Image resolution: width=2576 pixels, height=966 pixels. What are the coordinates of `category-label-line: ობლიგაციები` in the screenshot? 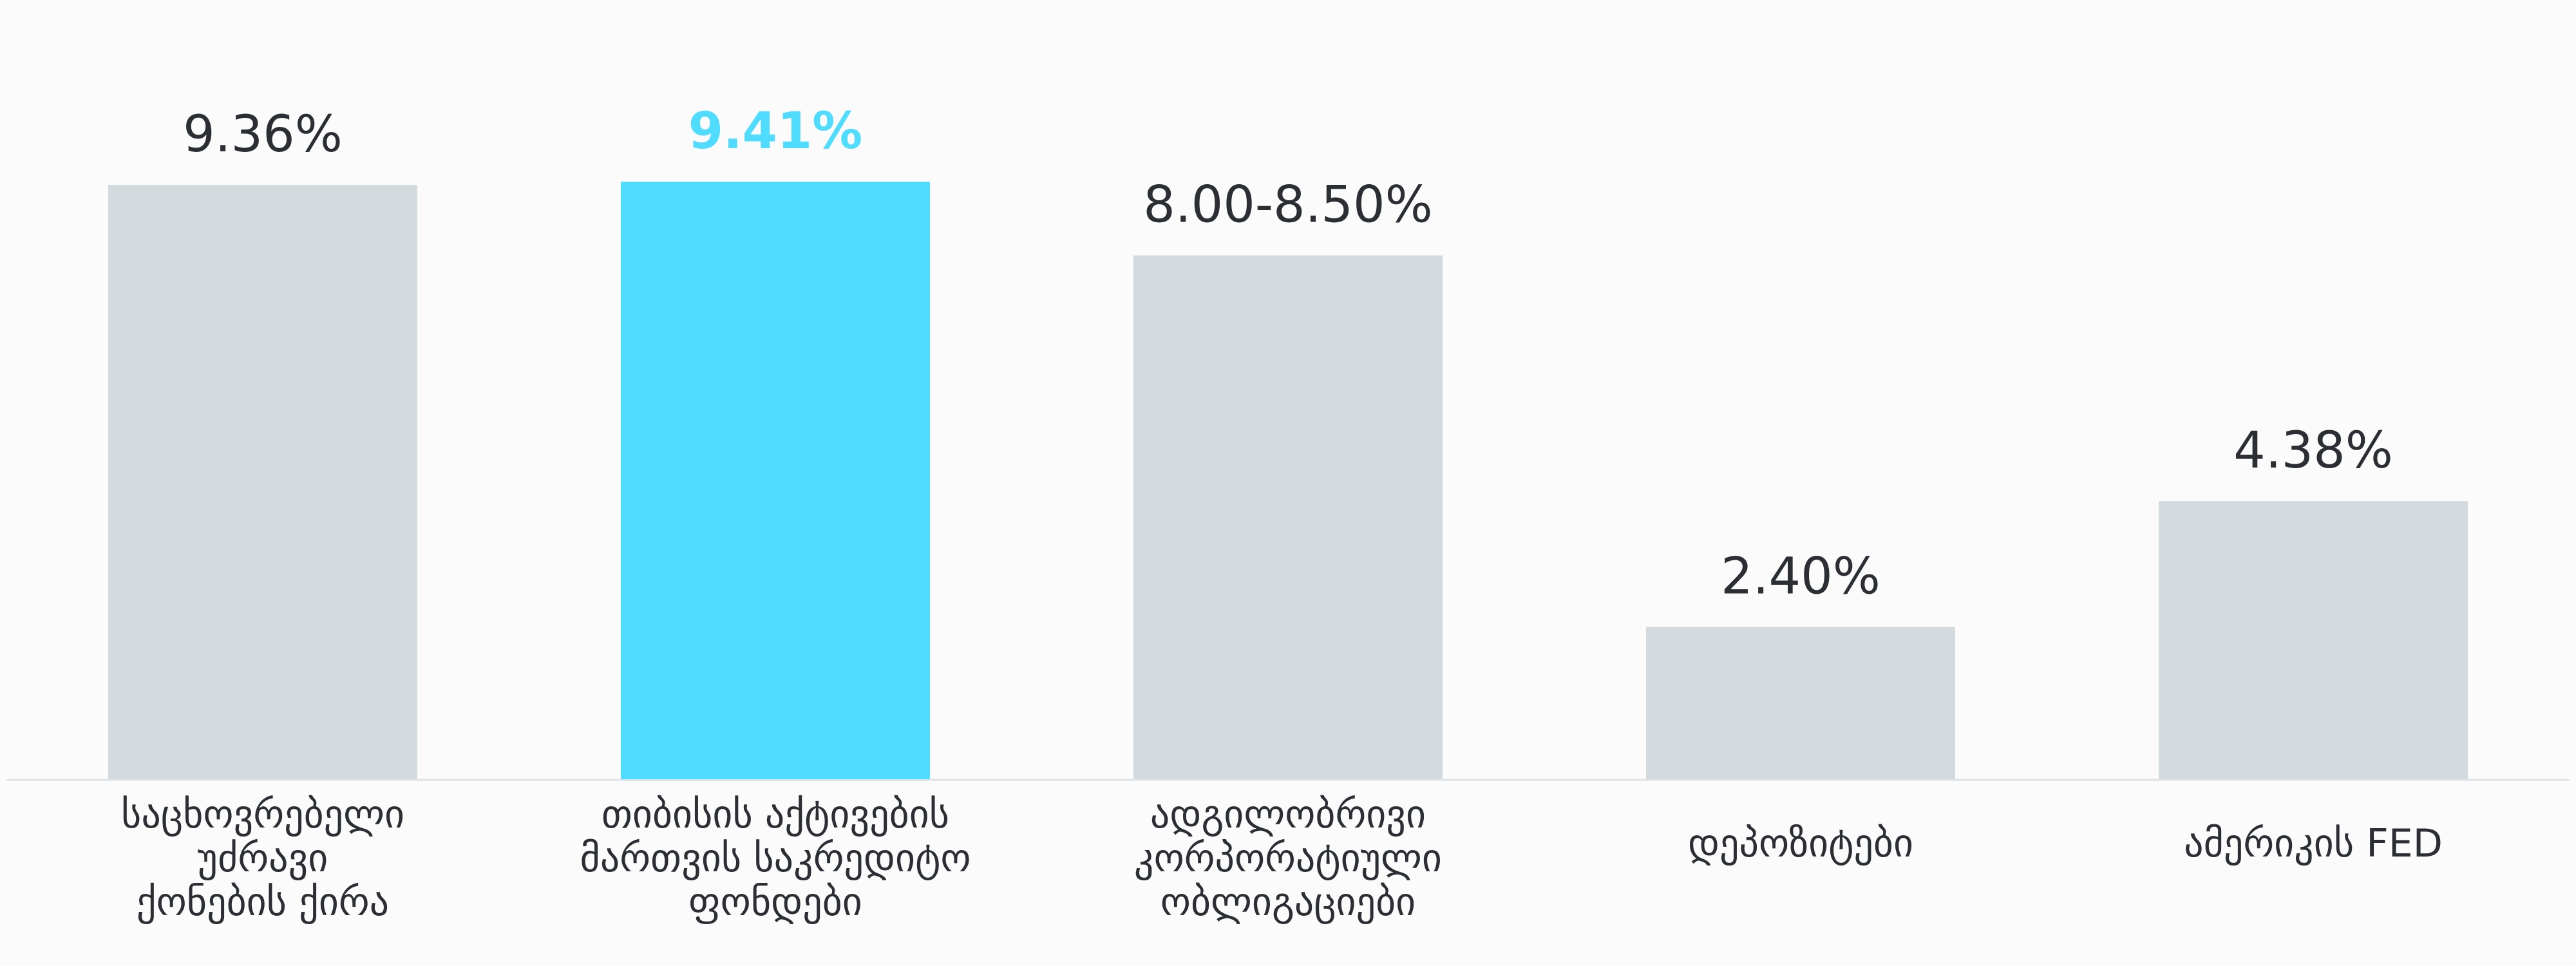 It's located at (1288, 903).